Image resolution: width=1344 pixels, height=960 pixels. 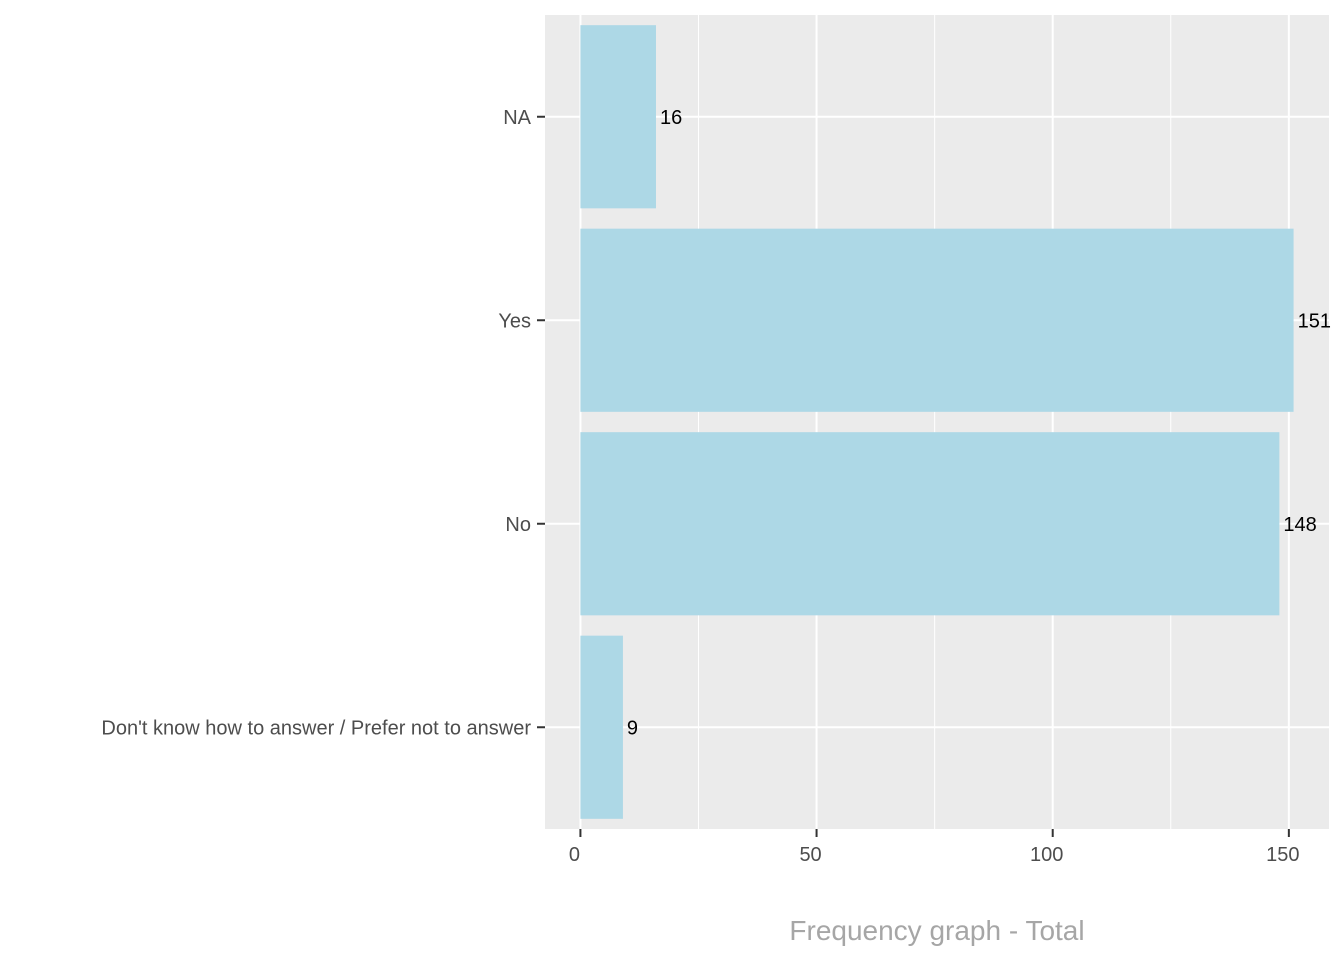 I want to click on x-tick-label: 100, so click(x=1046, y=855).